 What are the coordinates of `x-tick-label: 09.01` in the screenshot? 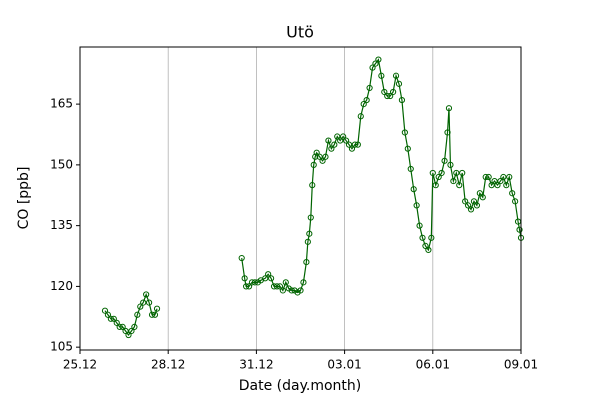 It's located at (521, 365).